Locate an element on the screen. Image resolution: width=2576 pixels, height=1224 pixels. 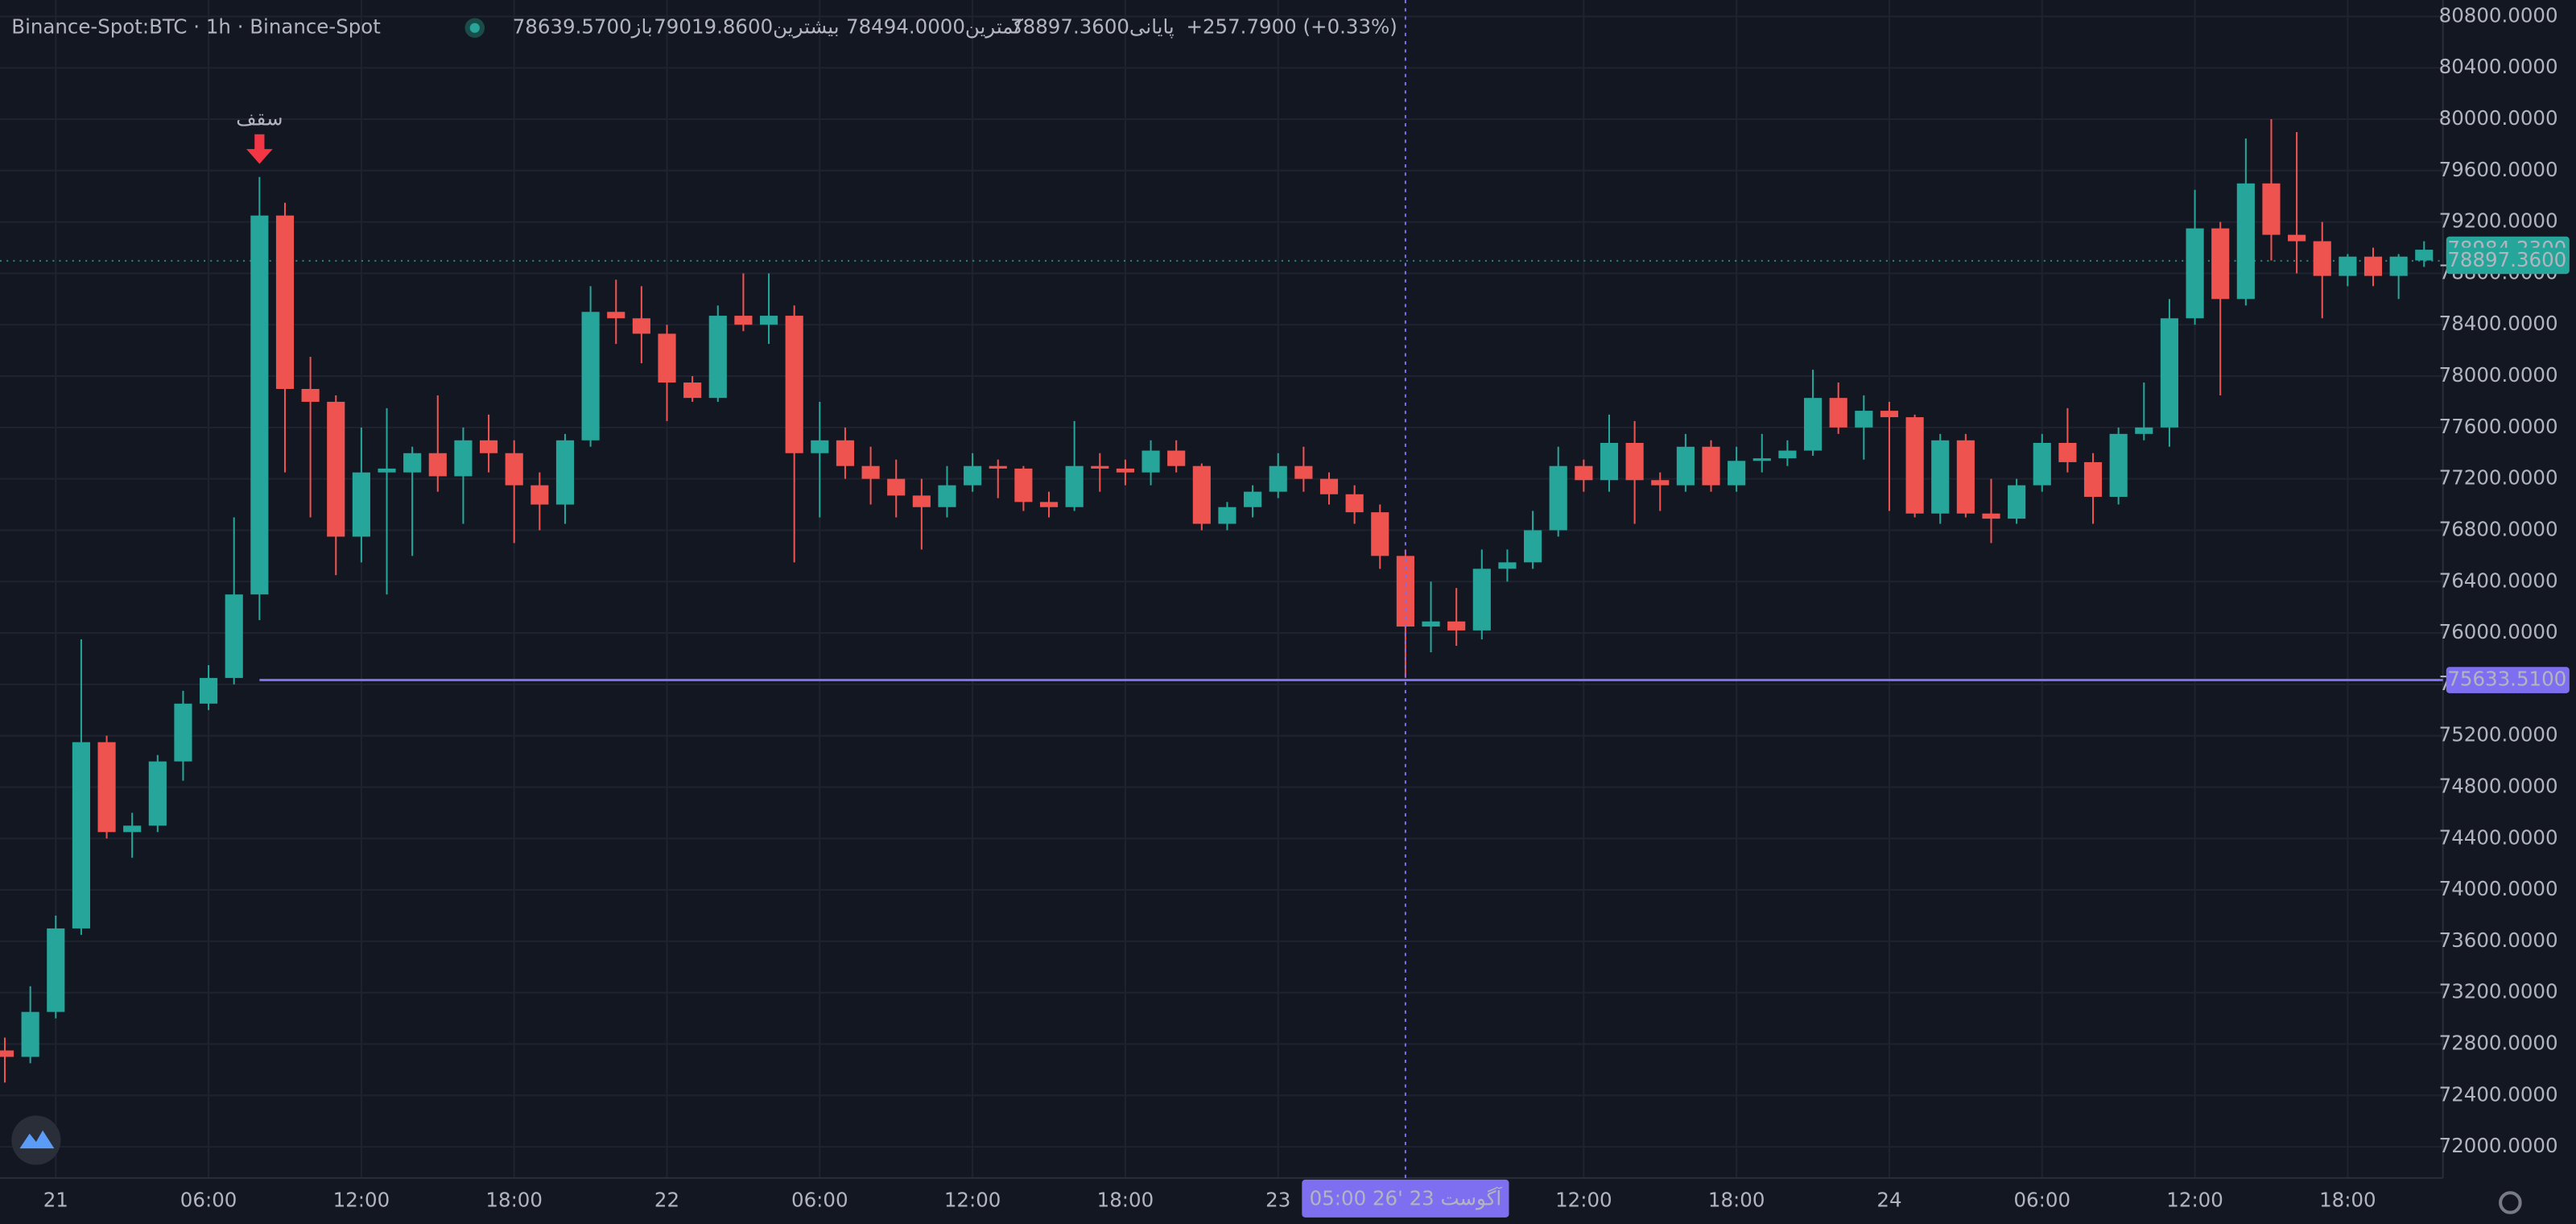
y-tick-label: 77600.0000 is located at coordinates (2498, 426).